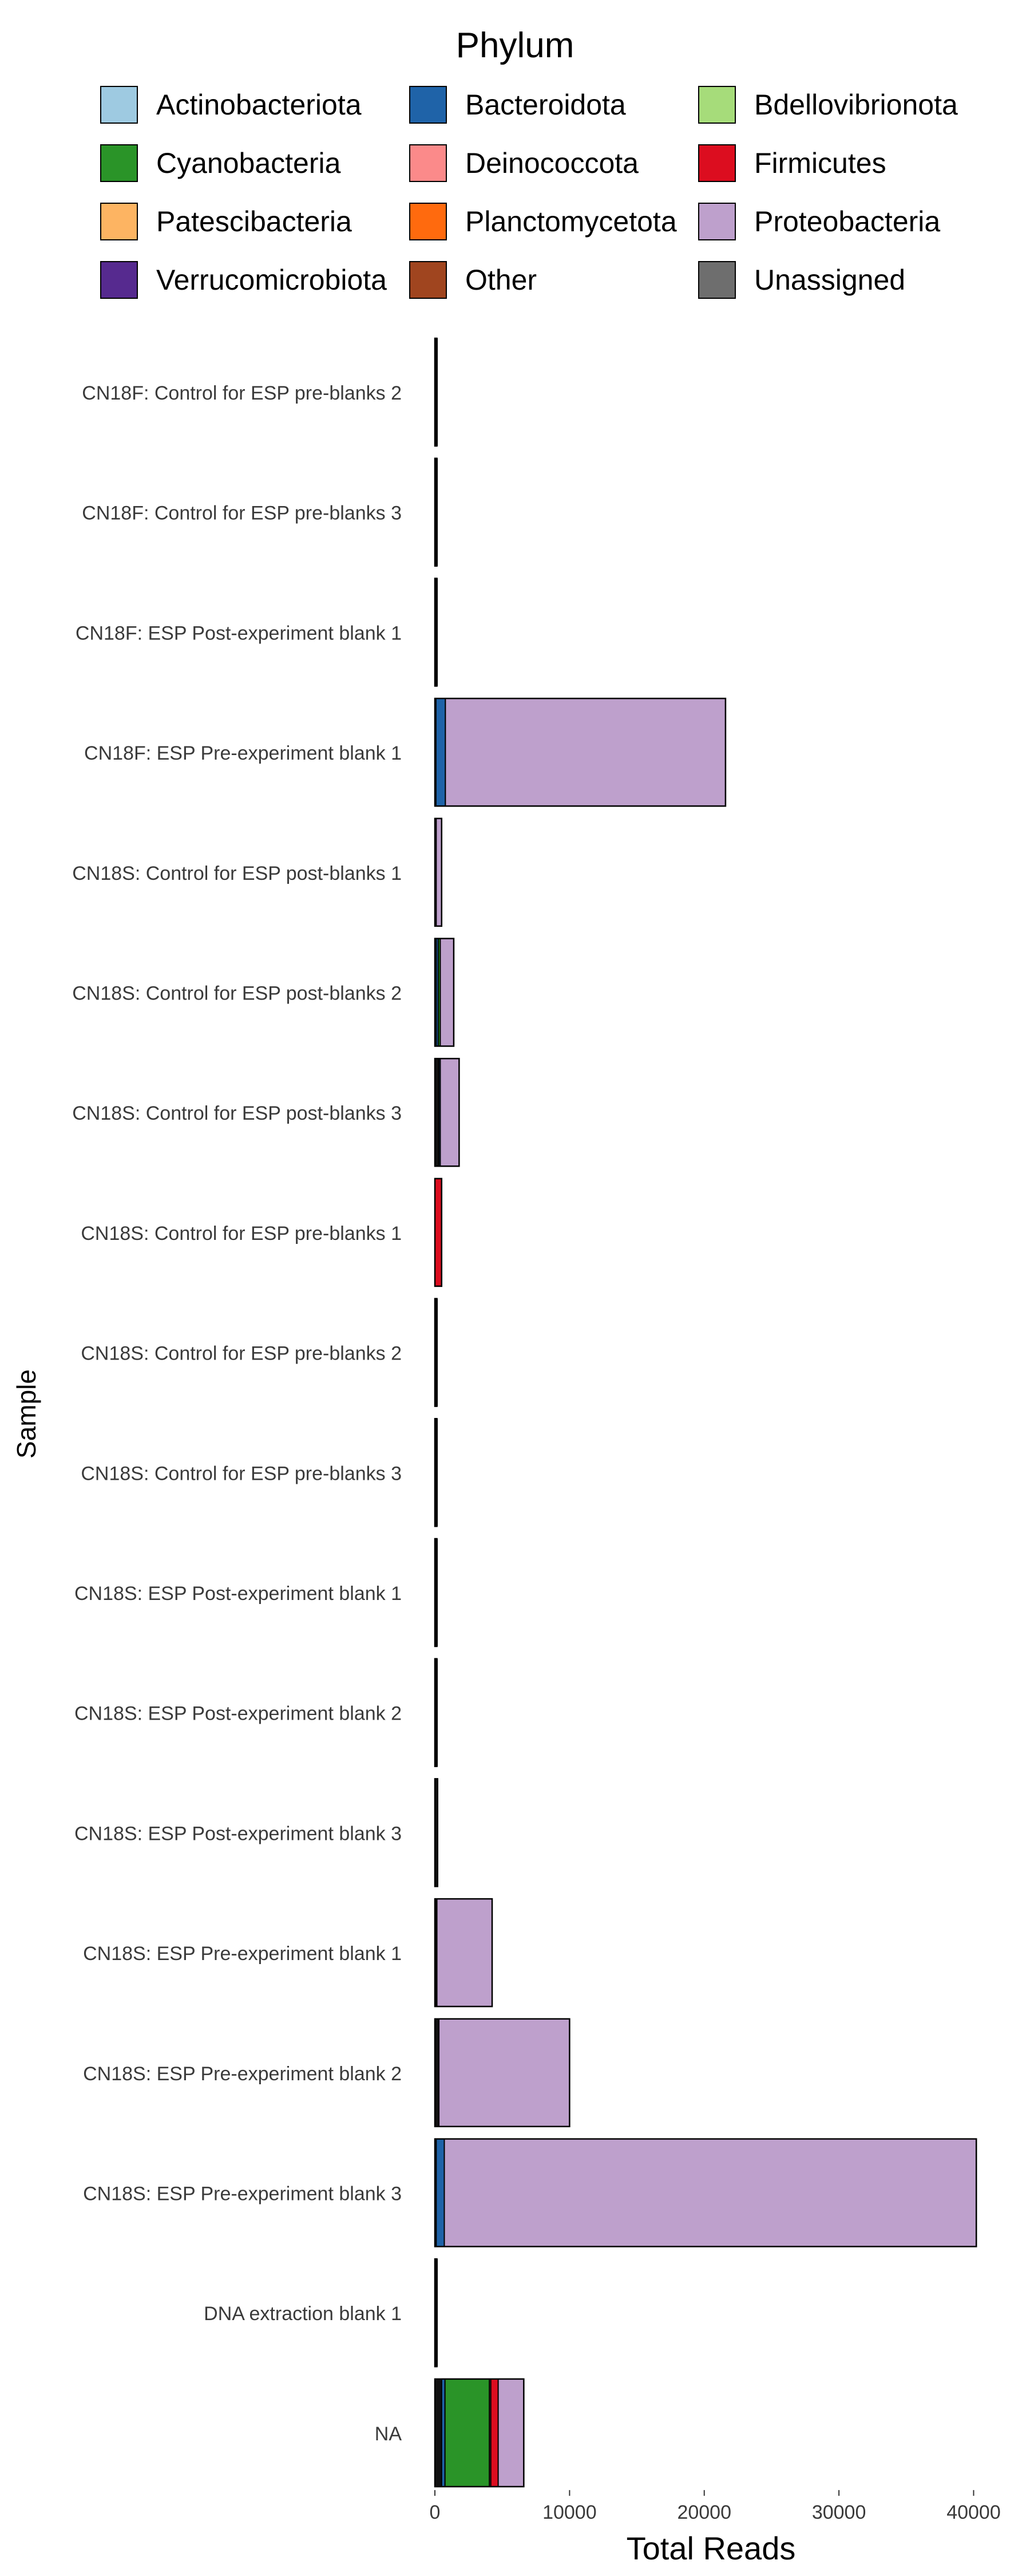 This screenshot has width=1030, height=2576. I want to click on legend-item-cyanobacteria: Cyanobacteria, so click(220, 163).